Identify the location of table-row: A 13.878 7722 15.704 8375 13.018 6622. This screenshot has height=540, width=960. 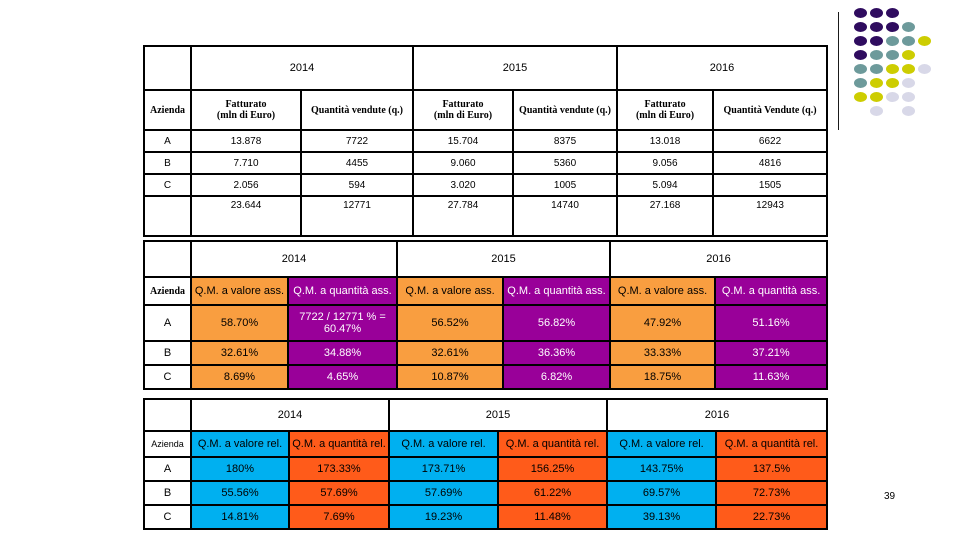
(486, 141).